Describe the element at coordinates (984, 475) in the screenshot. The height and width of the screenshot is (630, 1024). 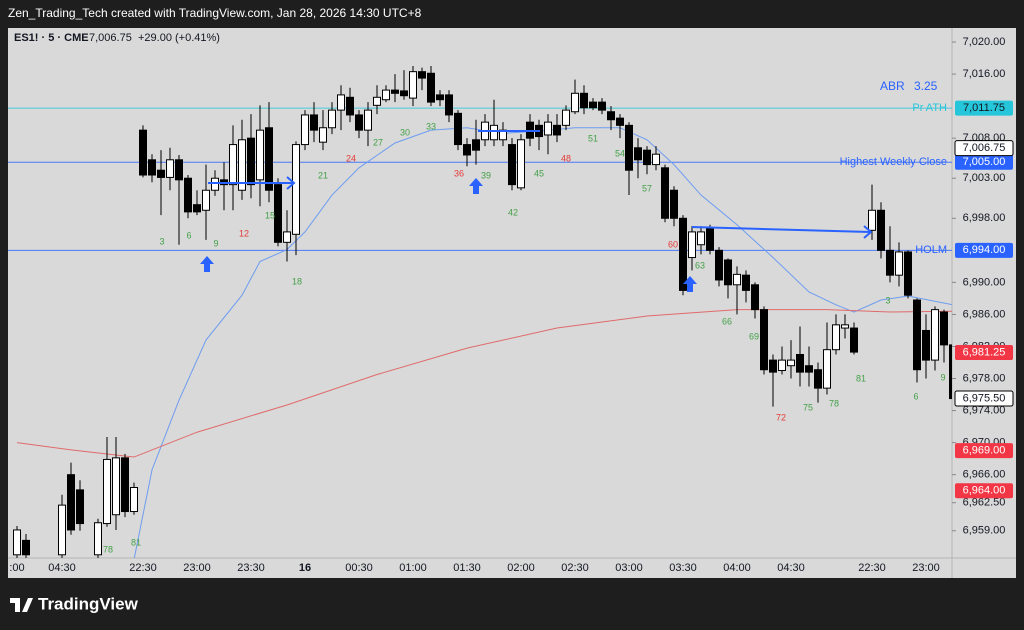
I see `y-tick-label: 6,966.00` at that location.